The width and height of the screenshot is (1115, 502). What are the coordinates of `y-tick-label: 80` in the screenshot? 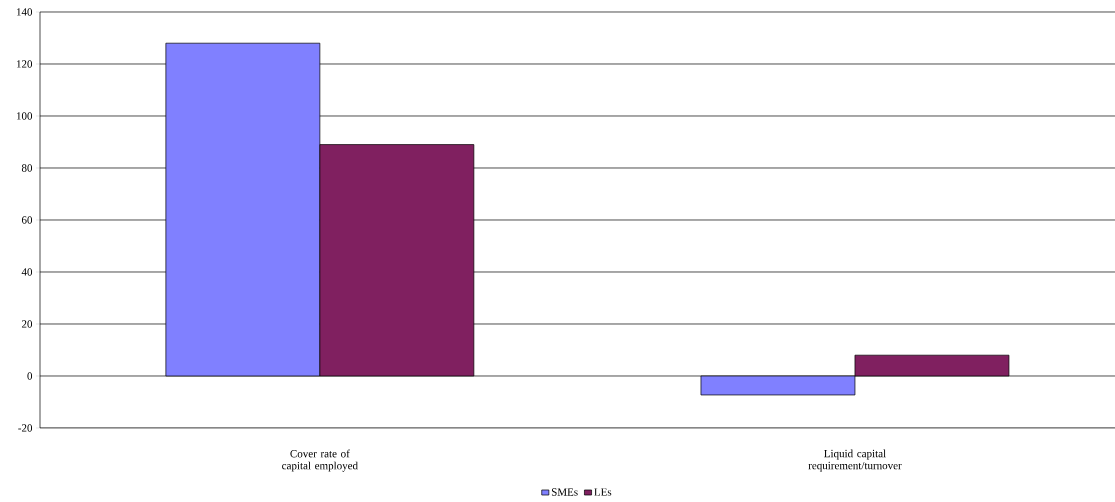 It's located at (27, 168).